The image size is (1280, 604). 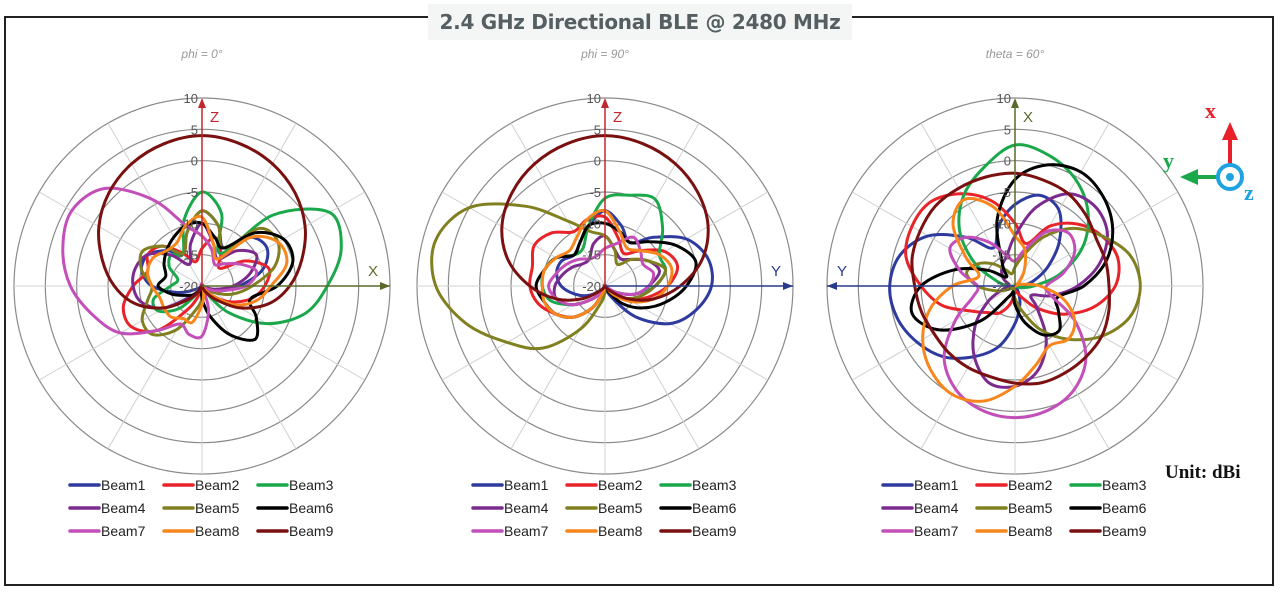 What do you see at coordinates (1015, 54) in the screenshot?
I see `plot-subtitle: theta = 60°` at bounding box center [1015, 54].